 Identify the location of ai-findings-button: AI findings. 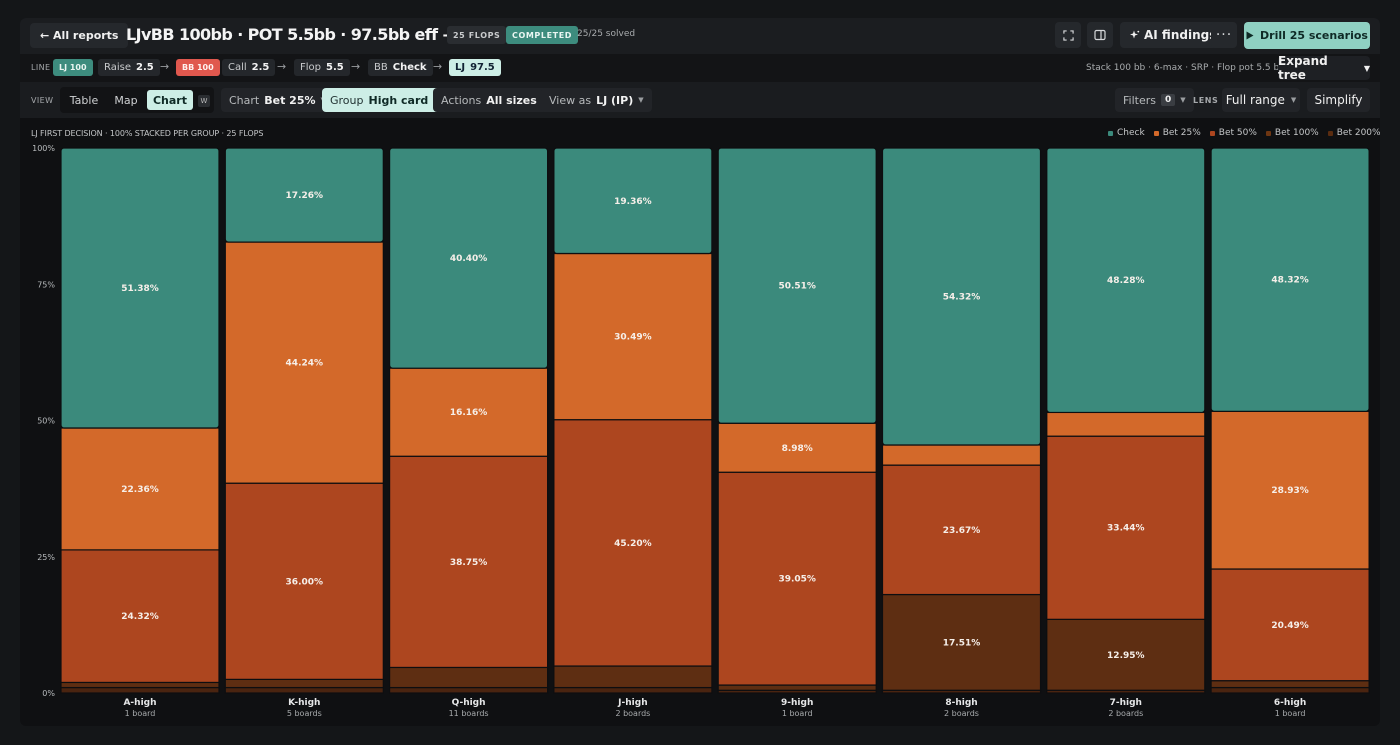
(1173, 35).